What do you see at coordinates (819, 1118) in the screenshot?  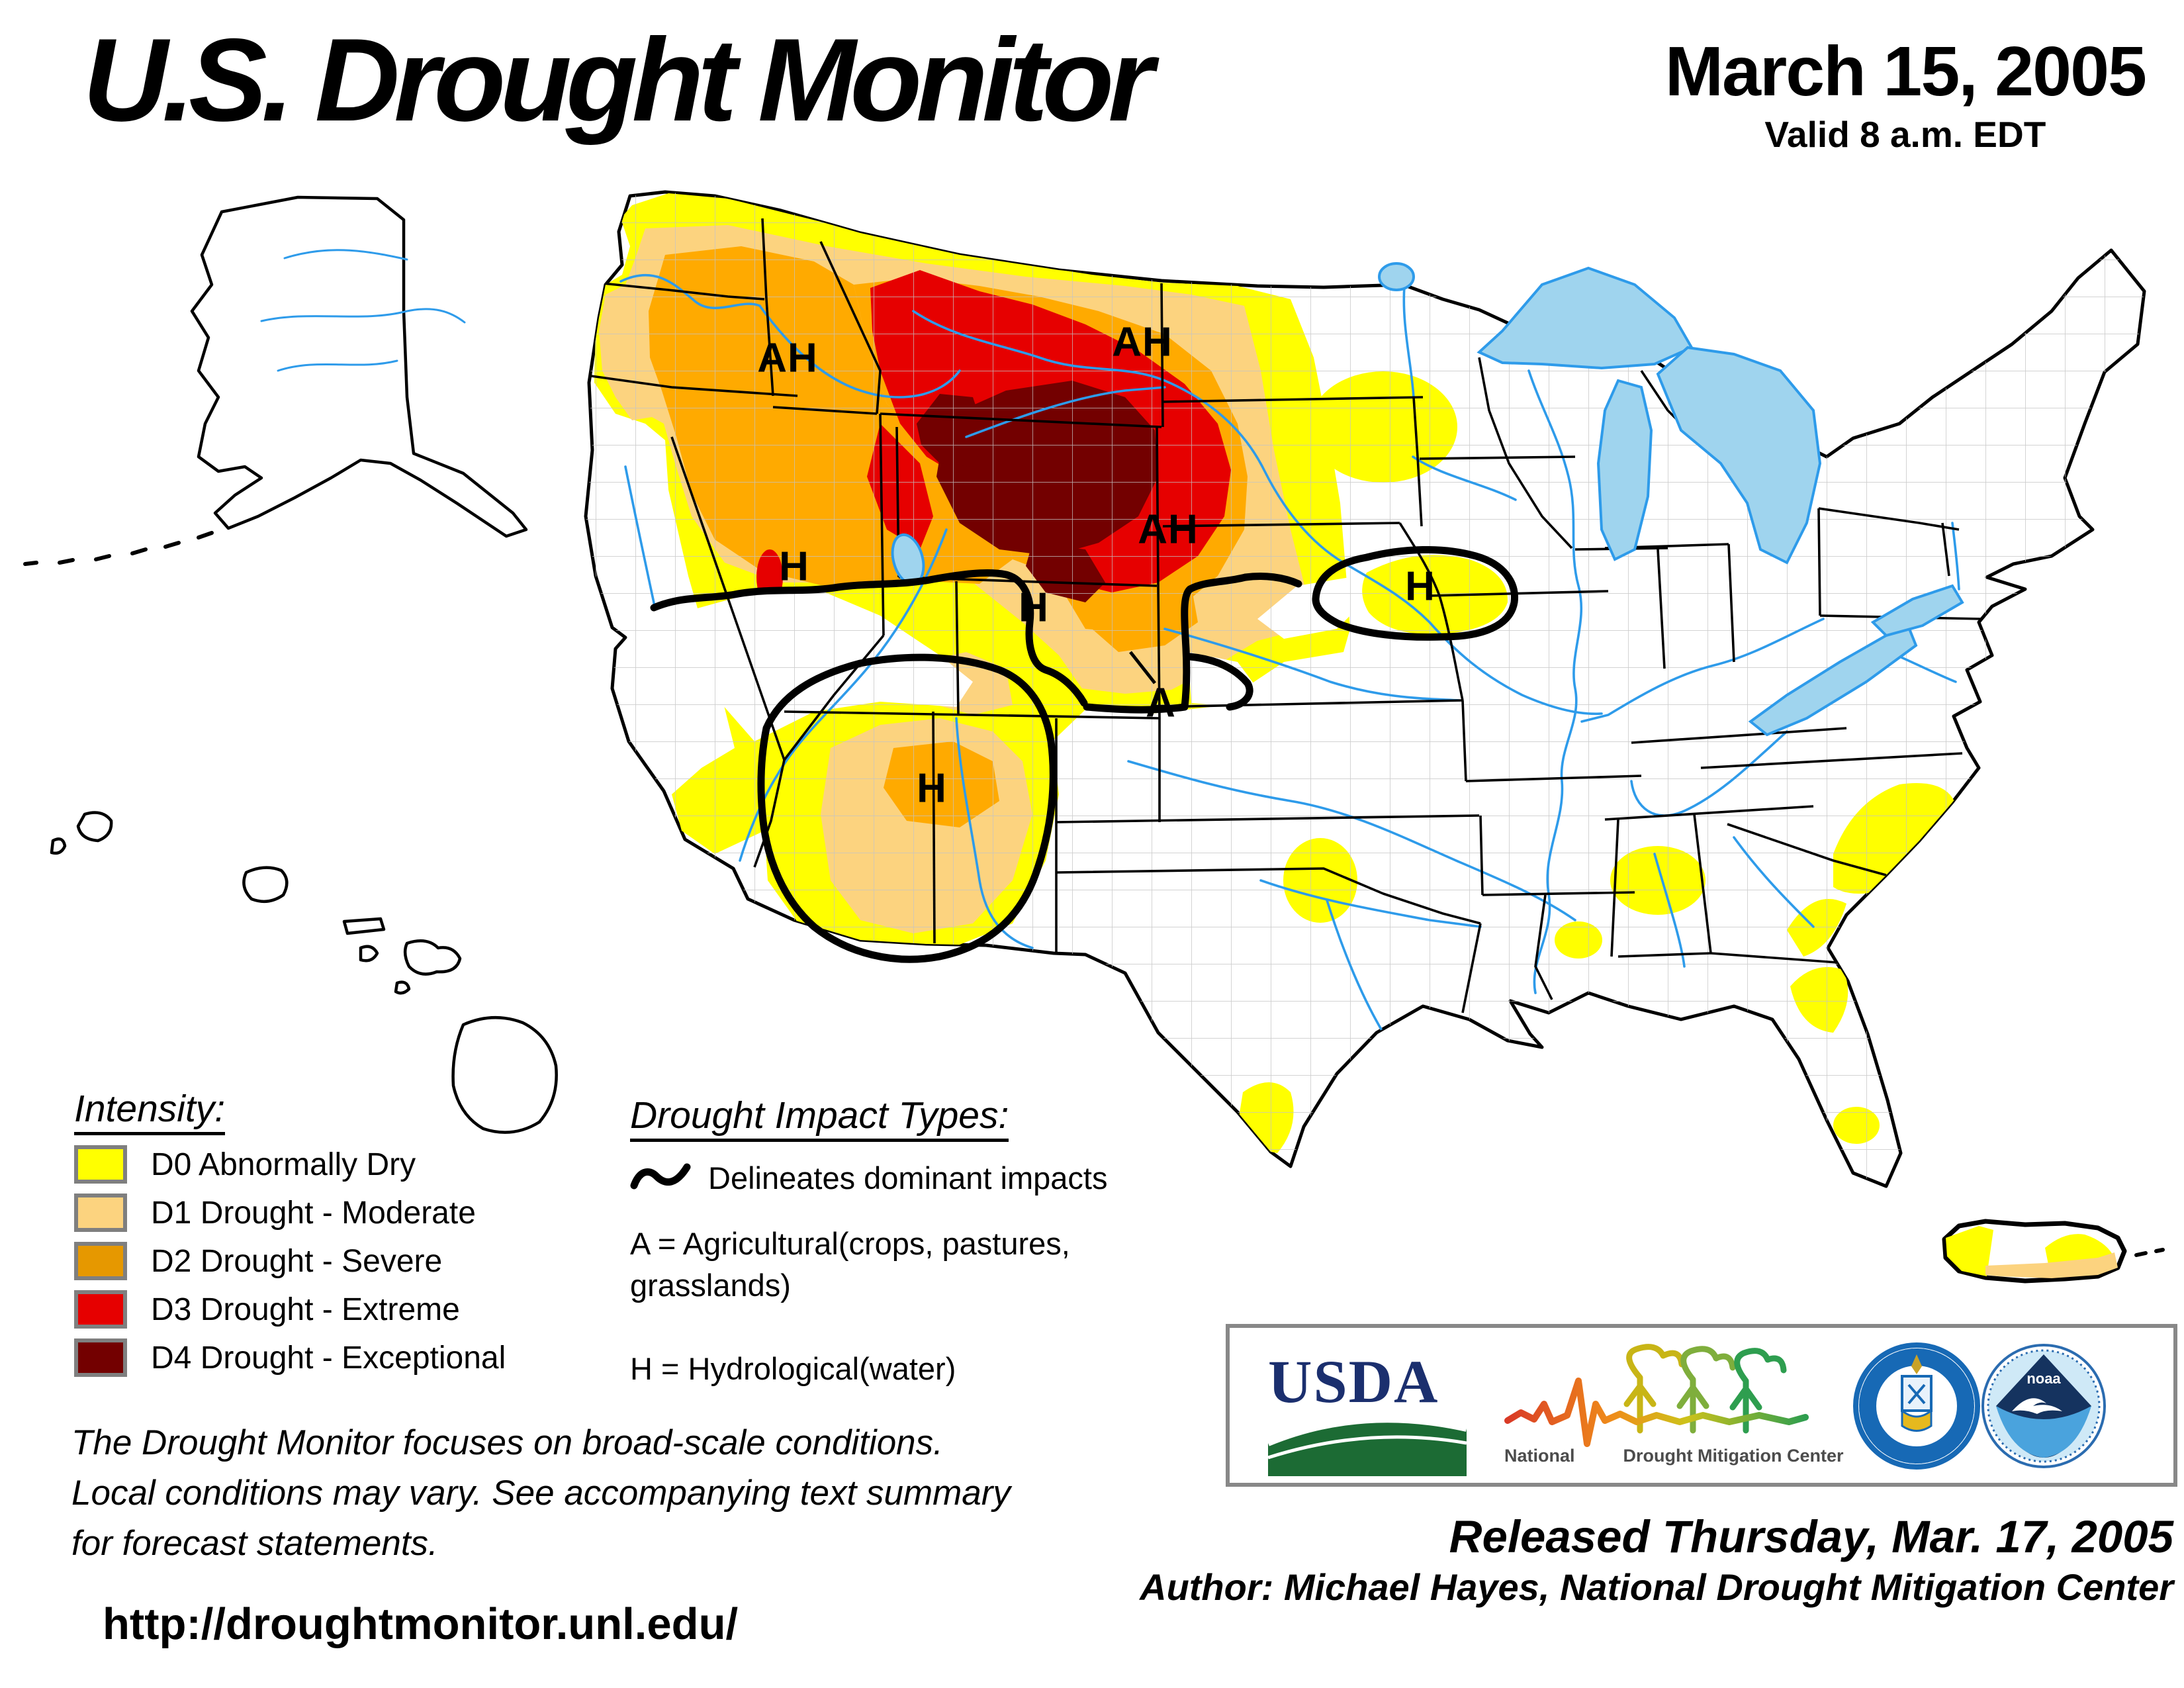 I see `impact-heading: Drought Impact Types:` at bounding box center [819, 1118].